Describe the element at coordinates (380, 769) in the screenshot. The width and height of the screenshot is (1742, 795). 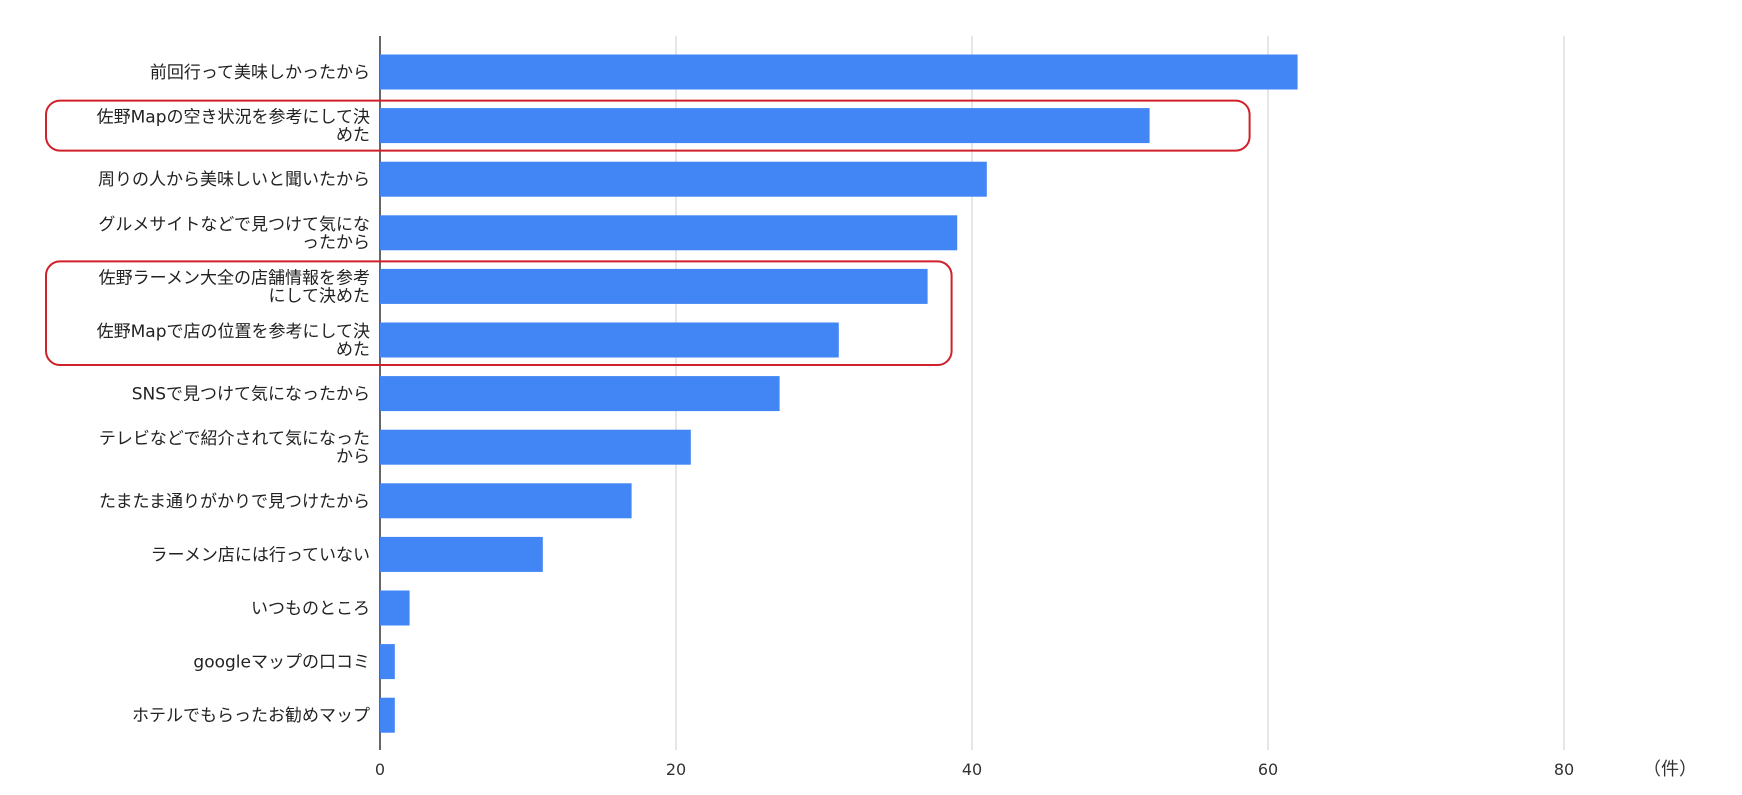
I see `x-tick-label: 0` at that location.